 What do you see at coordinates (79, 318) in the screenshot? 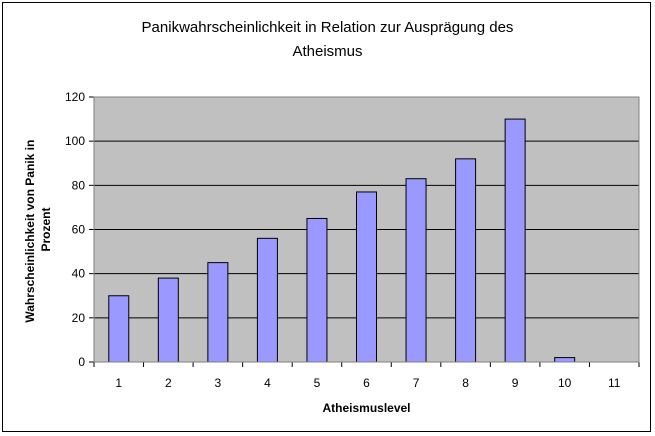
I see `y-tick-label: 20` at bounding box center [79, 318].